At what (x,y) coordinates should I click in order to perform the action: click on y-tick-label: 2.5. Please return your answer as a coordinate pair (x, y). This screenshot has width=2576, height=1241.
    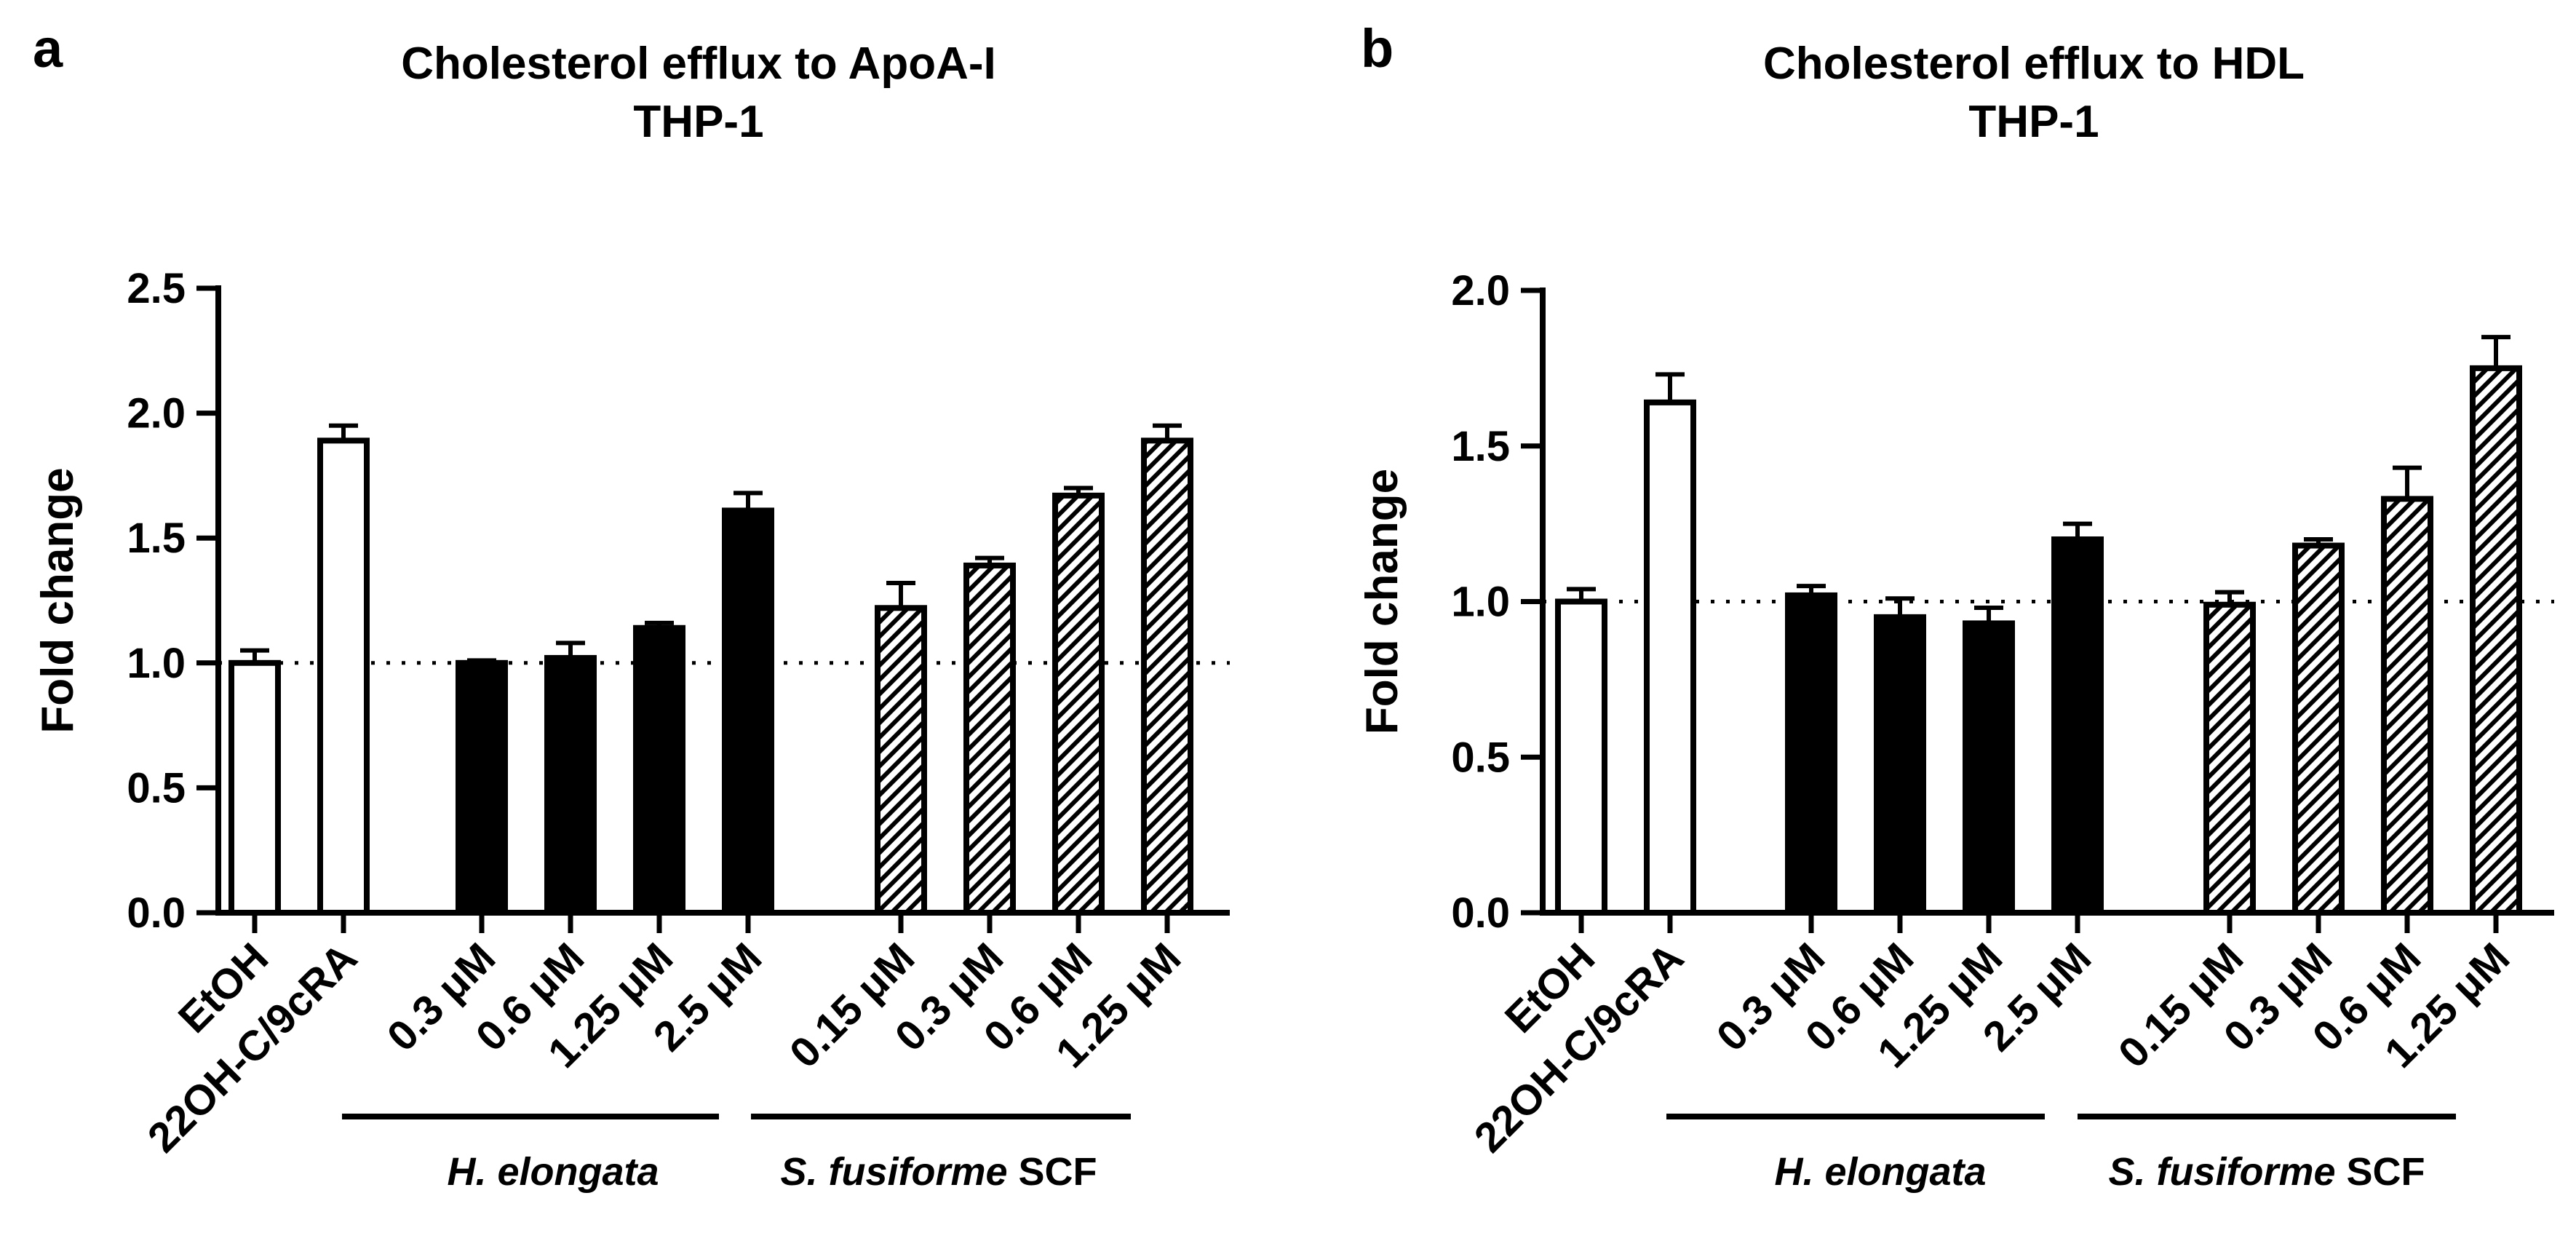
    Looking at the image, I should click on (156, 288).